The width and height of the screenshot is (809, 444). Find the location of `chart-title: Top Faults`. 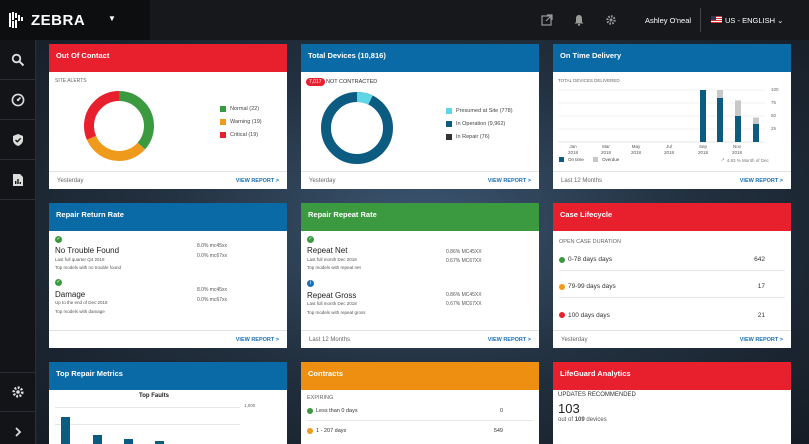

chart-title: Top Faults is located at coordinates (154, 396).